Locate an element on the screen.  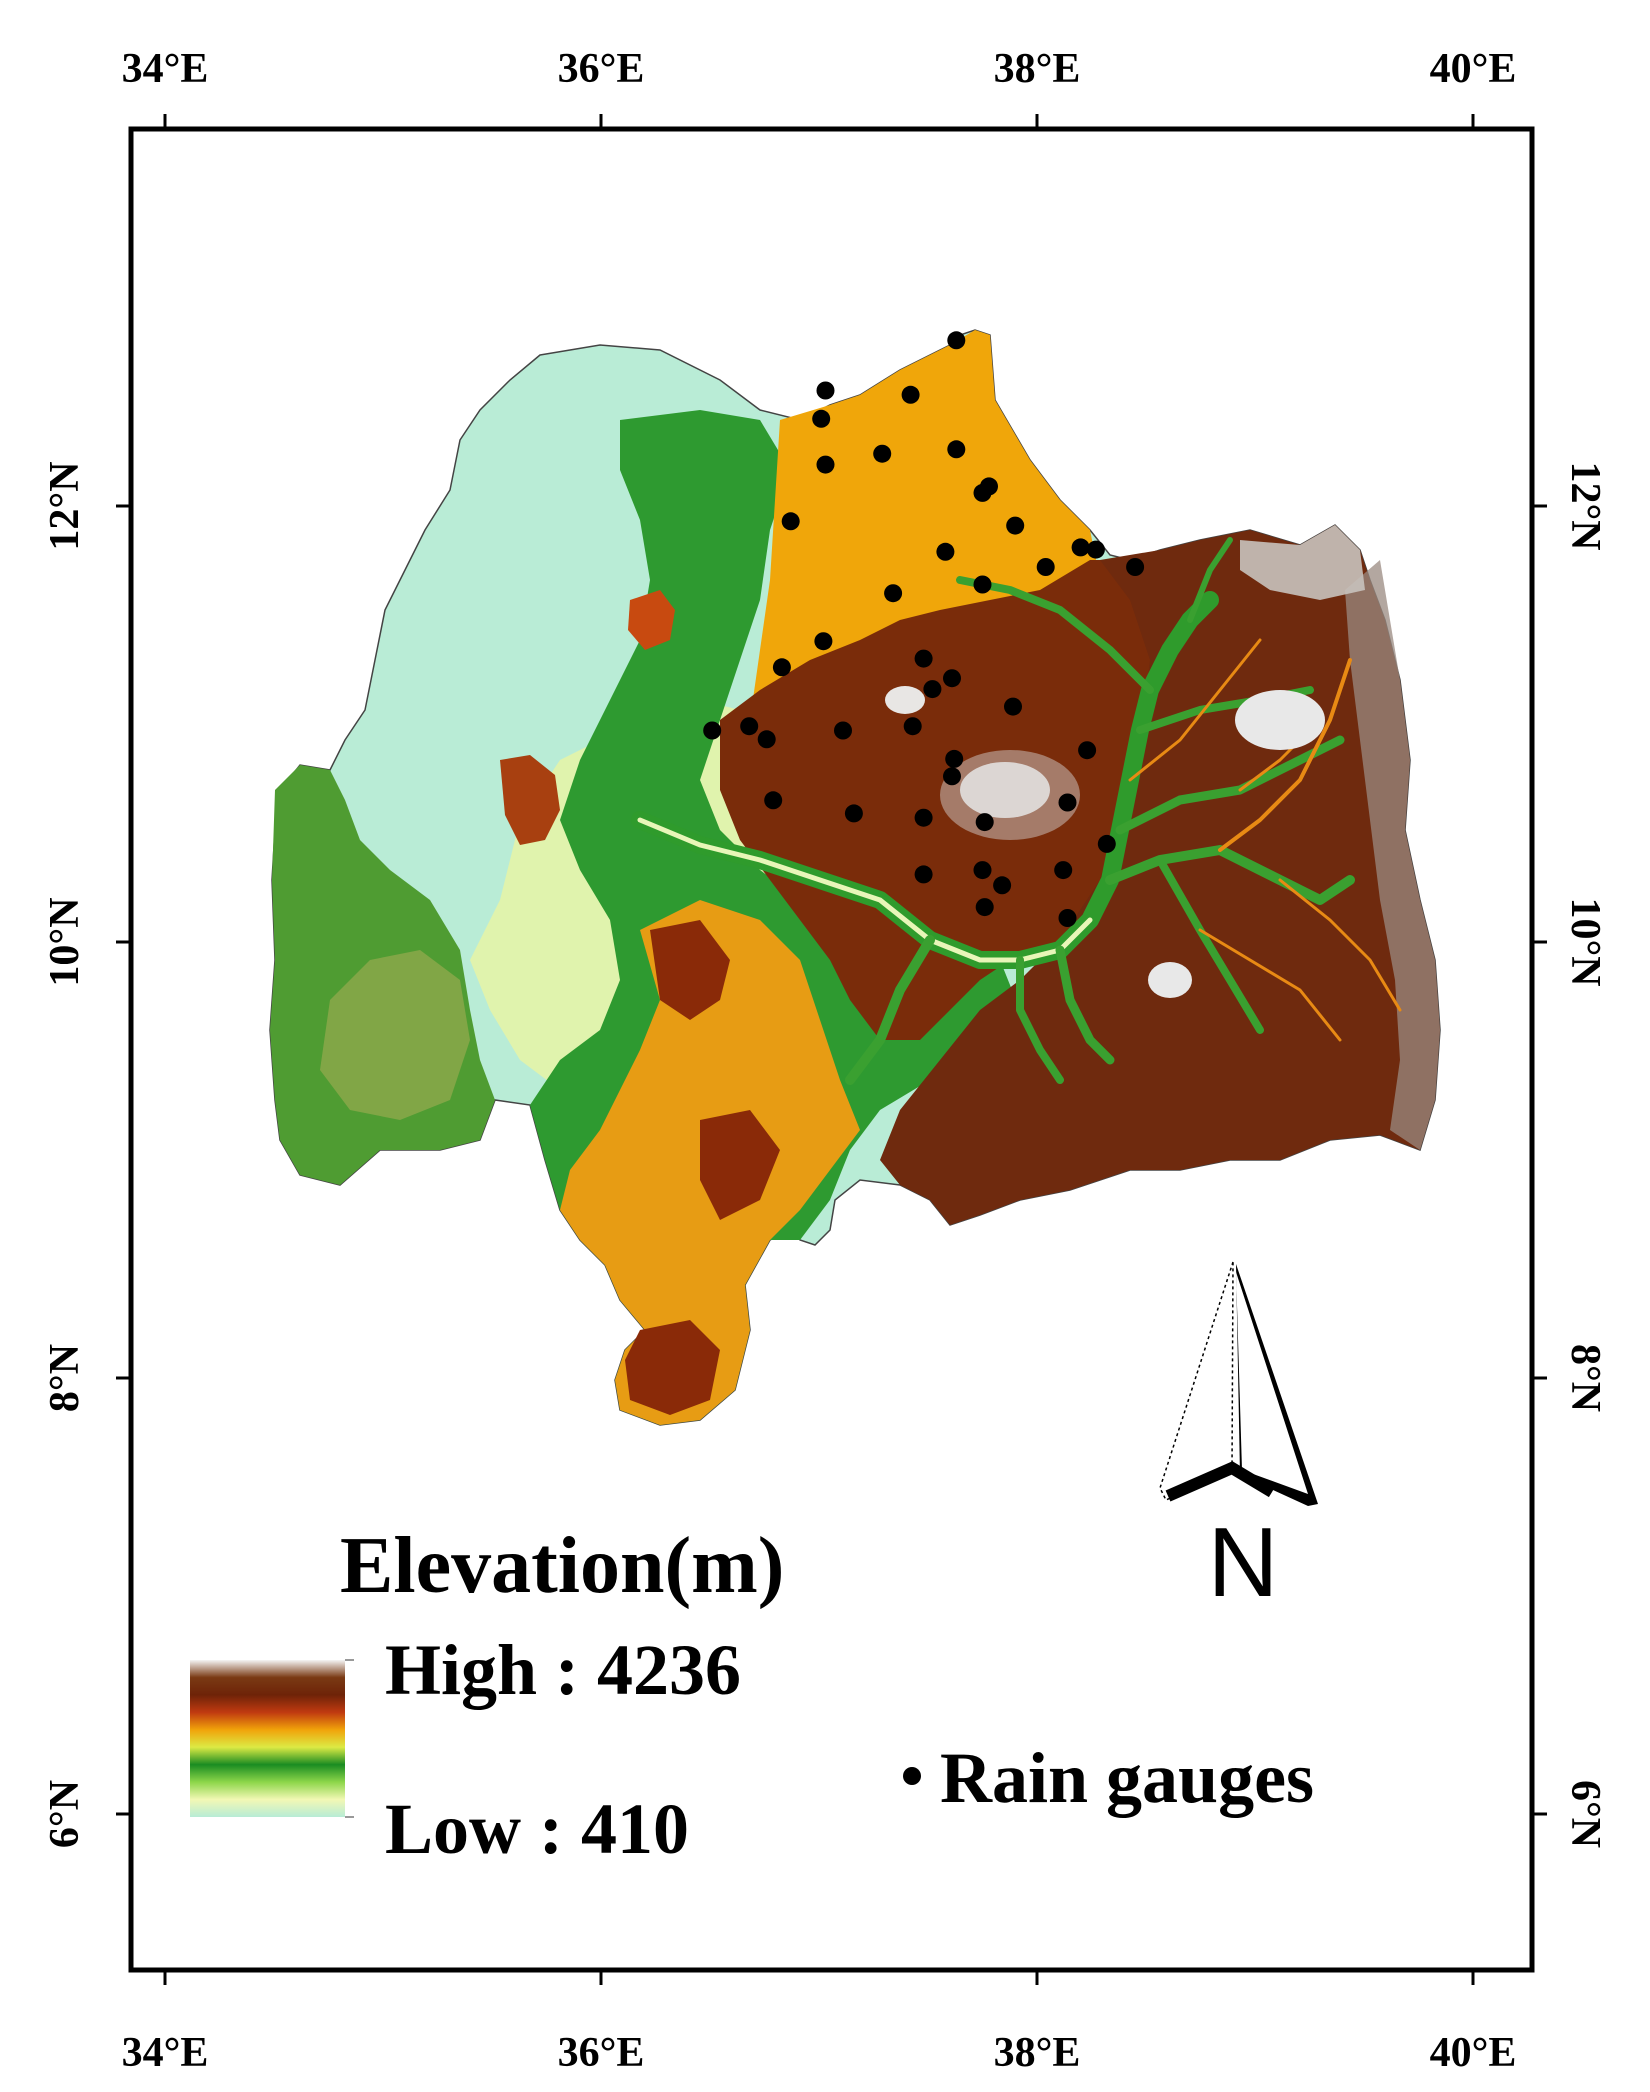
east-summit is located at coordinates (1280, 720).